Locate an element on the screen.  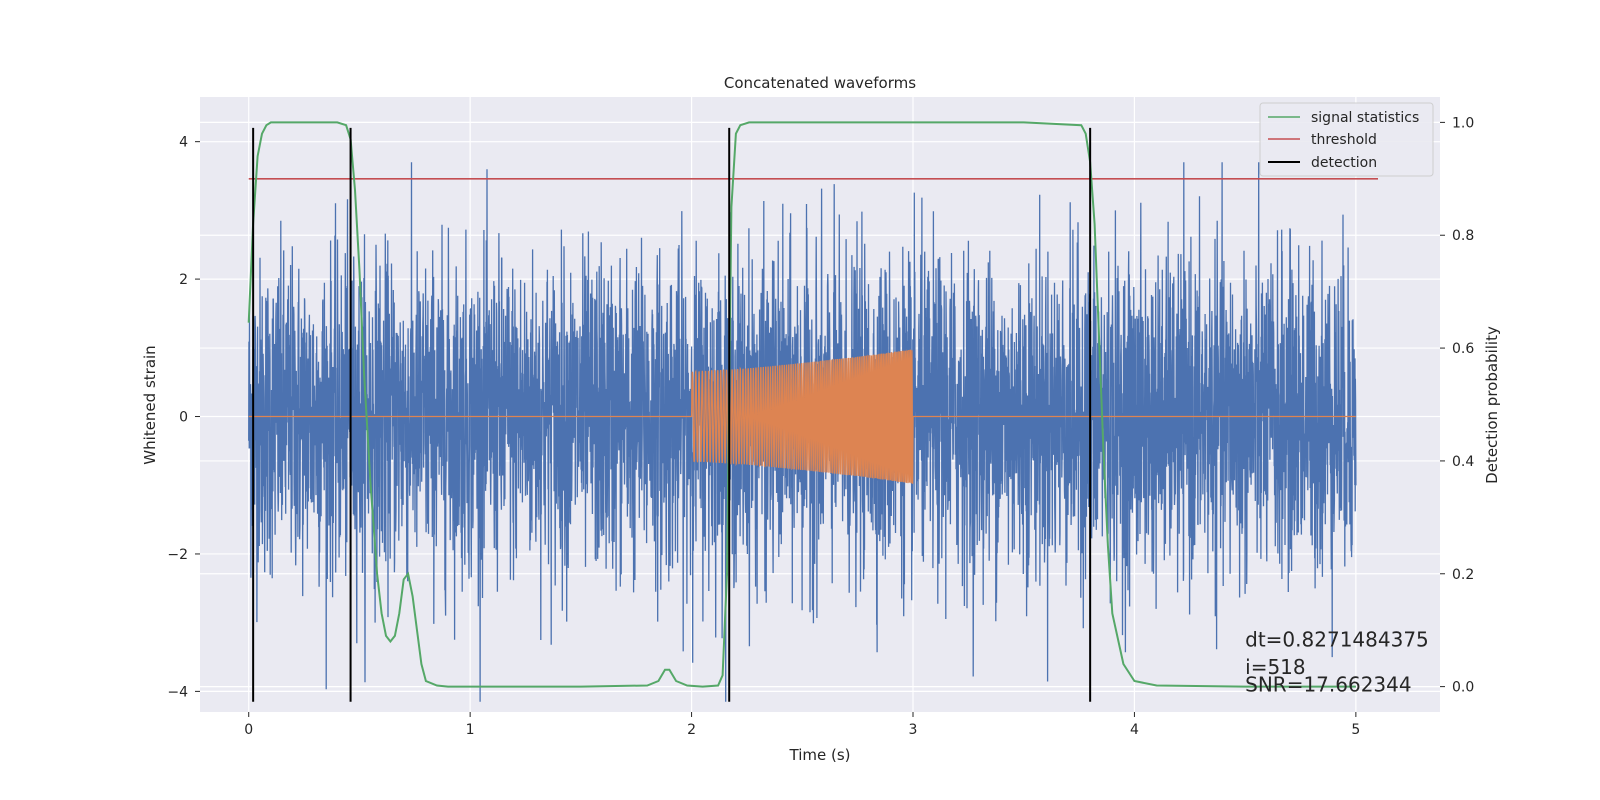
y-tick-label: 0 is located at coordinates (183, 418).